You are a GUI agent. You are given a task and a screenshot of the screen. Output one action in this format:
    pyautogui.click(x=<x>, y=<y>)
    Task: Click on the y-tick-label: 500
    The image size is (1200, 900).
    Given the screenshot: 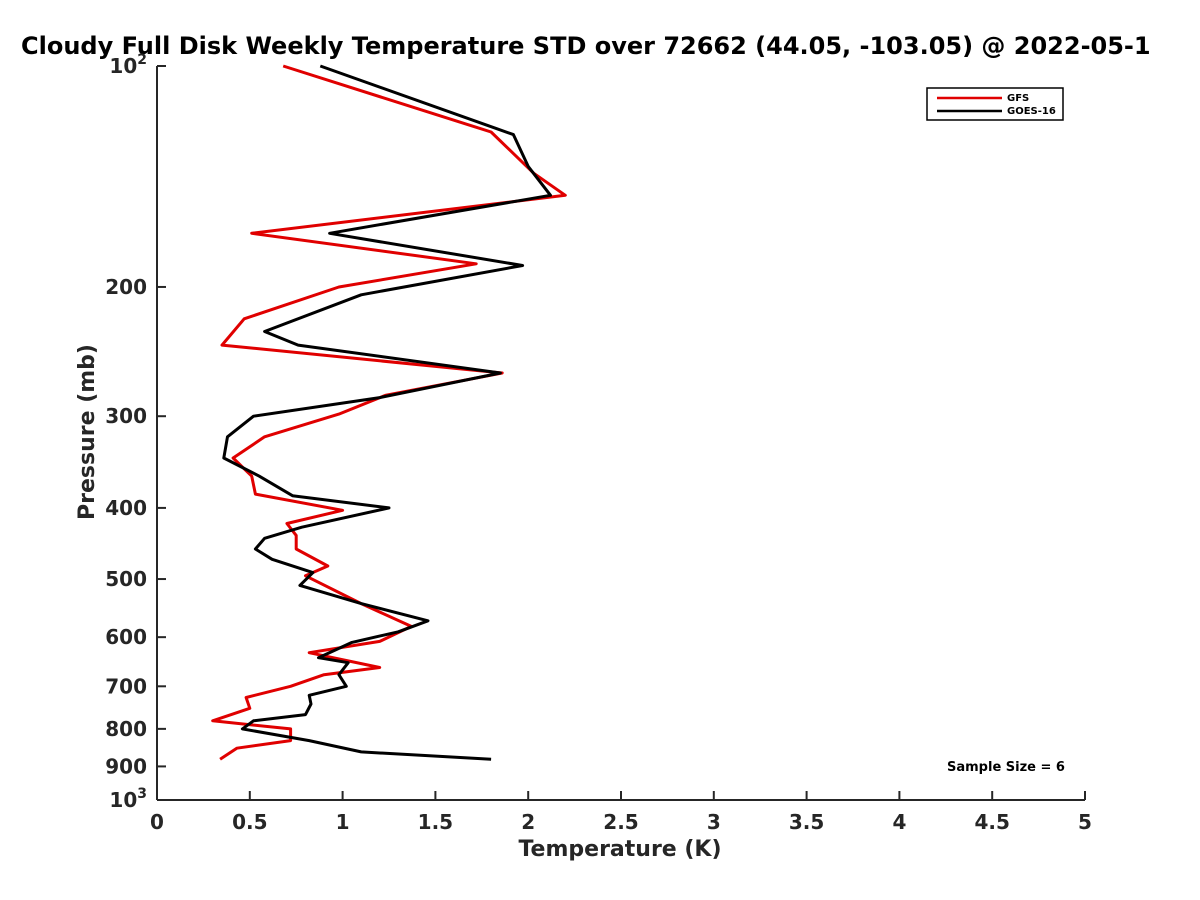 What is the action you would take?
    pyautogui.click(x=126, y=579)
    